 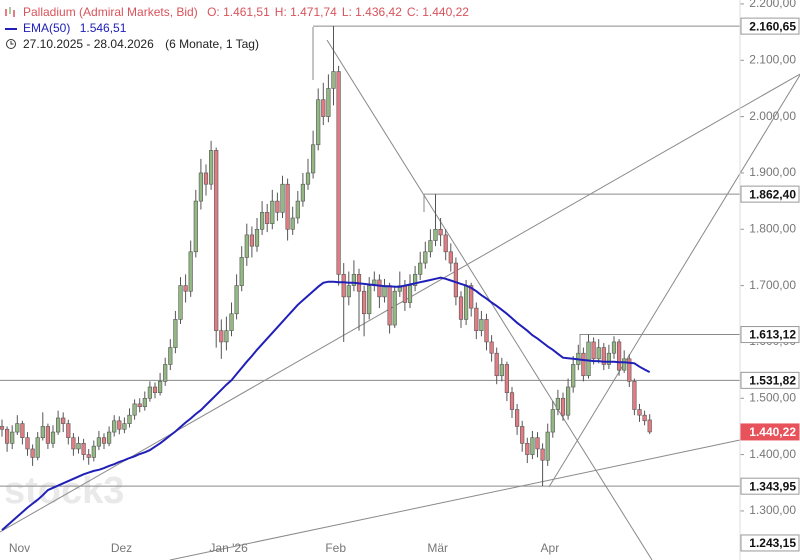 I want to click on y-tick-label: 1.700,00, so click(x=772, y=285).